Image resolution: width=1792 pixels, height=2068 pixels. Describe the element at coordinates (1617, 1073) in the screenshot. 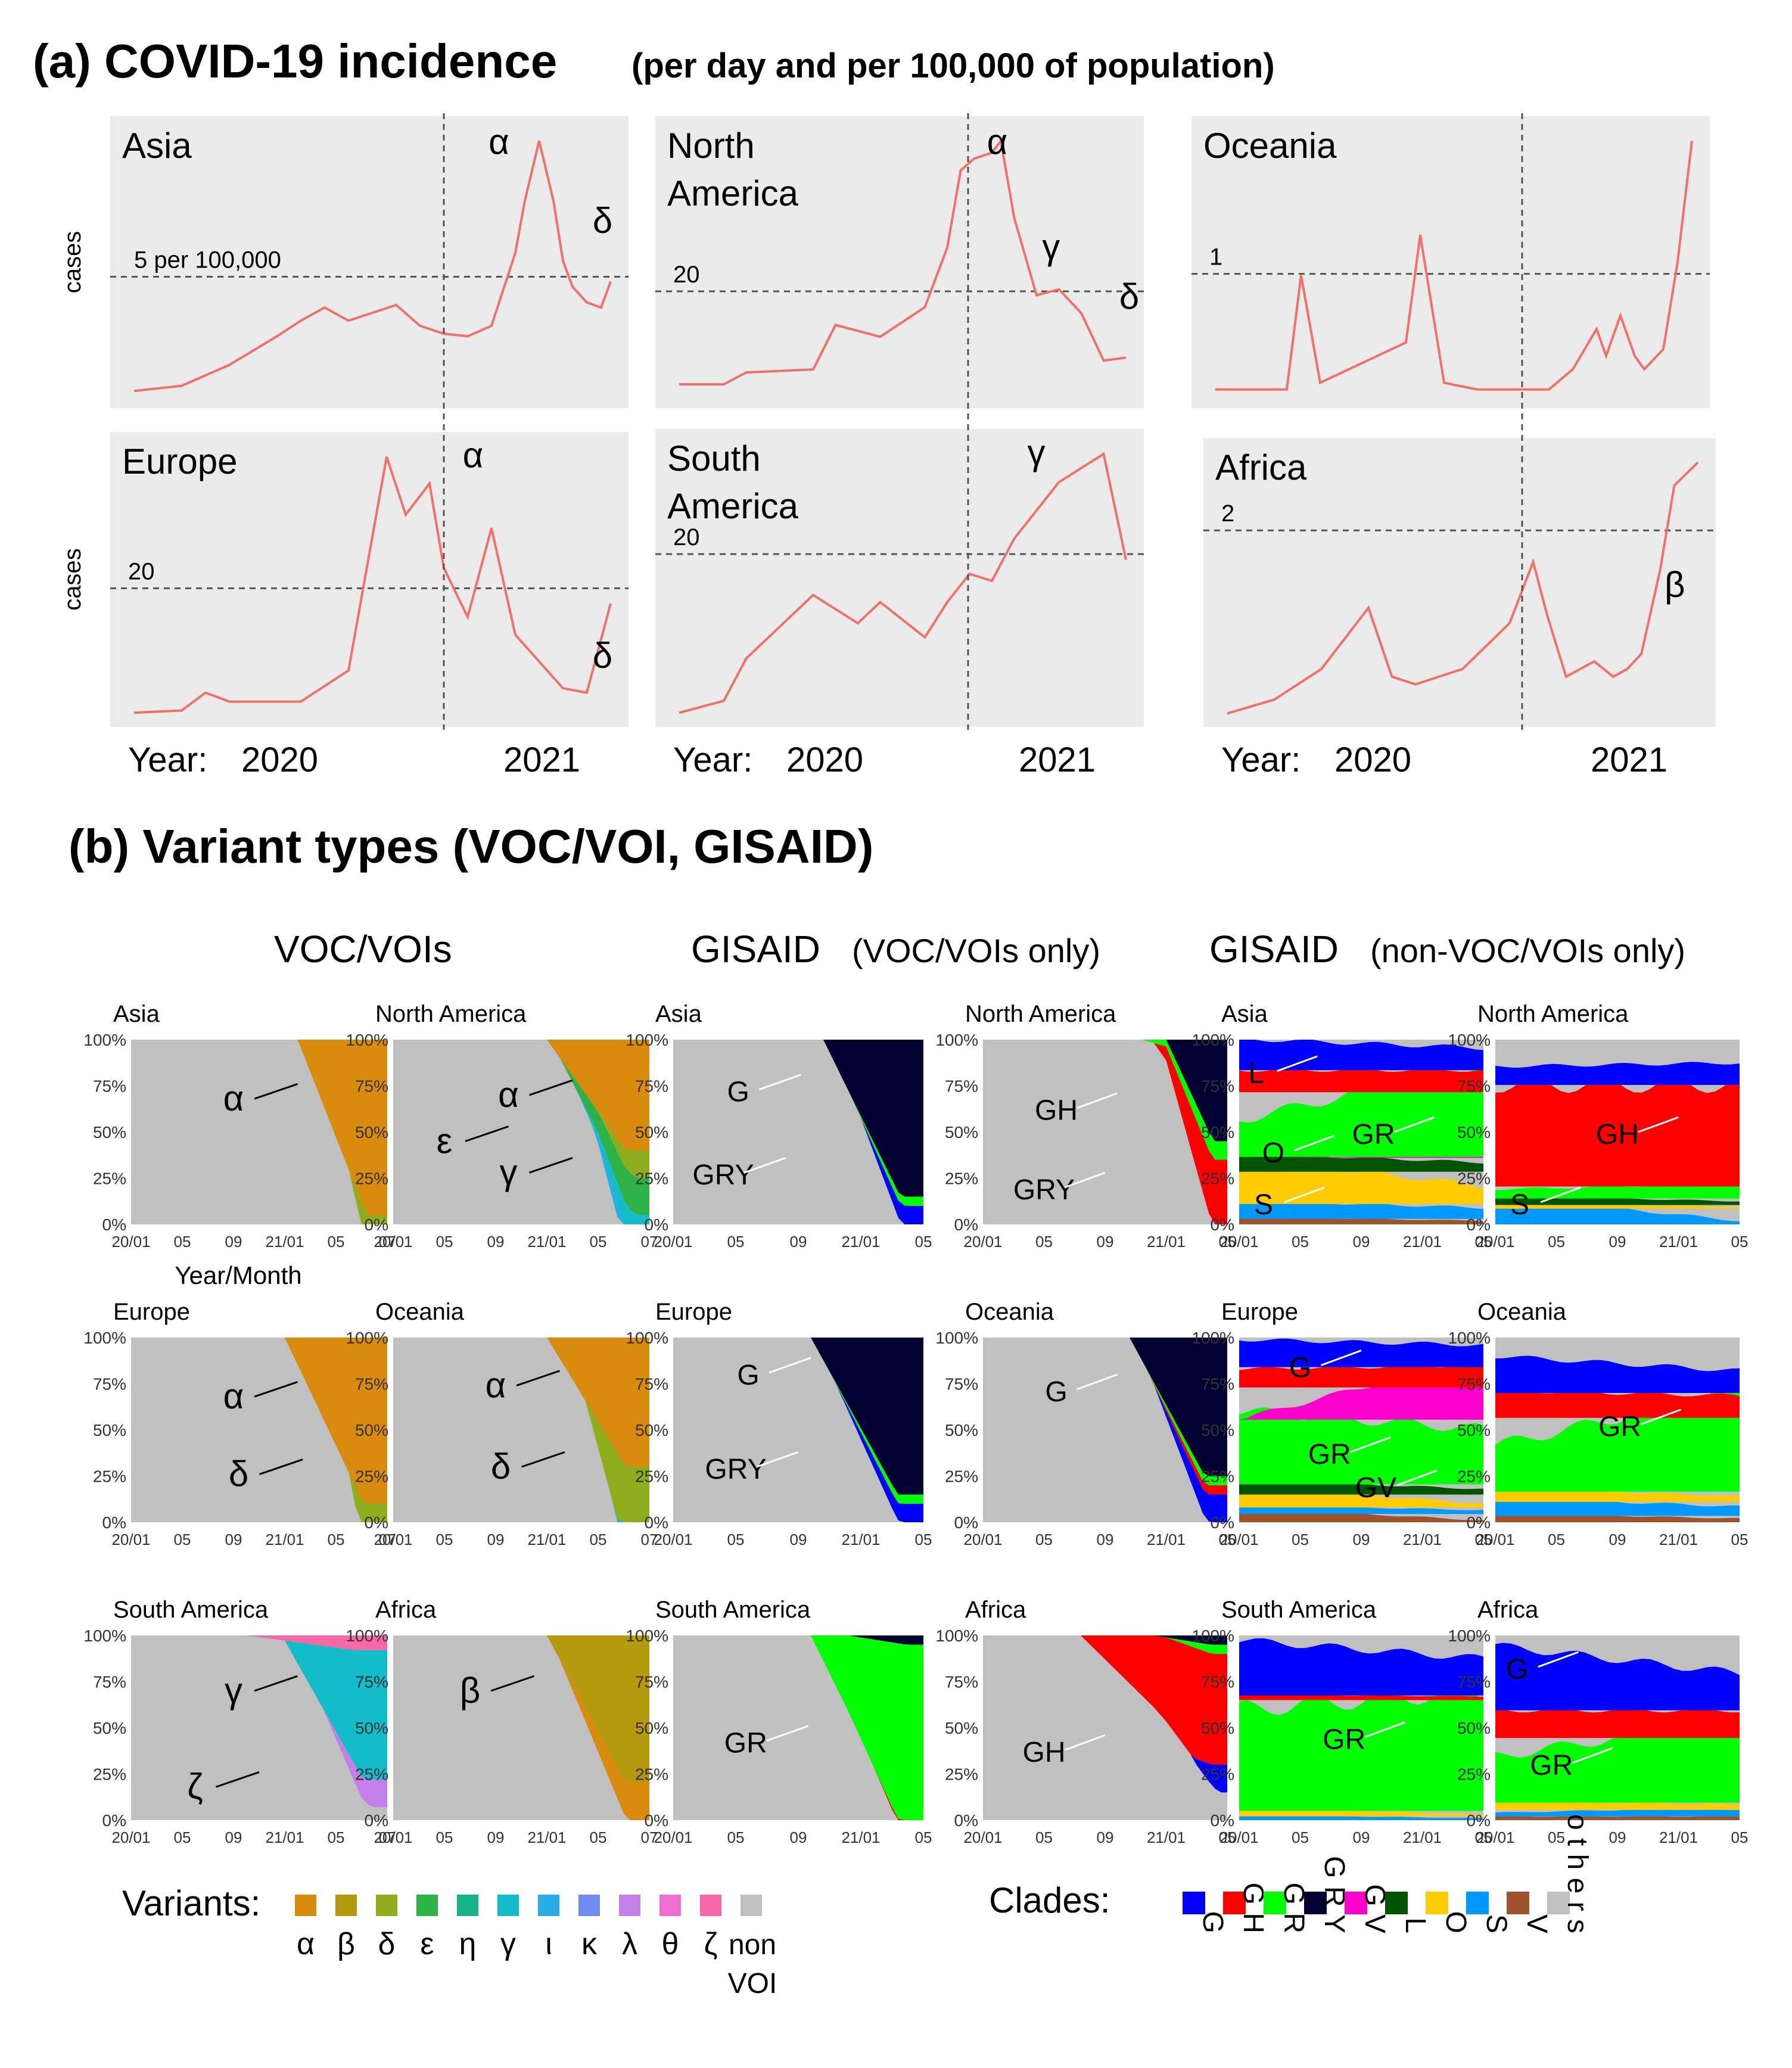

I see `area-band-g` at that location.